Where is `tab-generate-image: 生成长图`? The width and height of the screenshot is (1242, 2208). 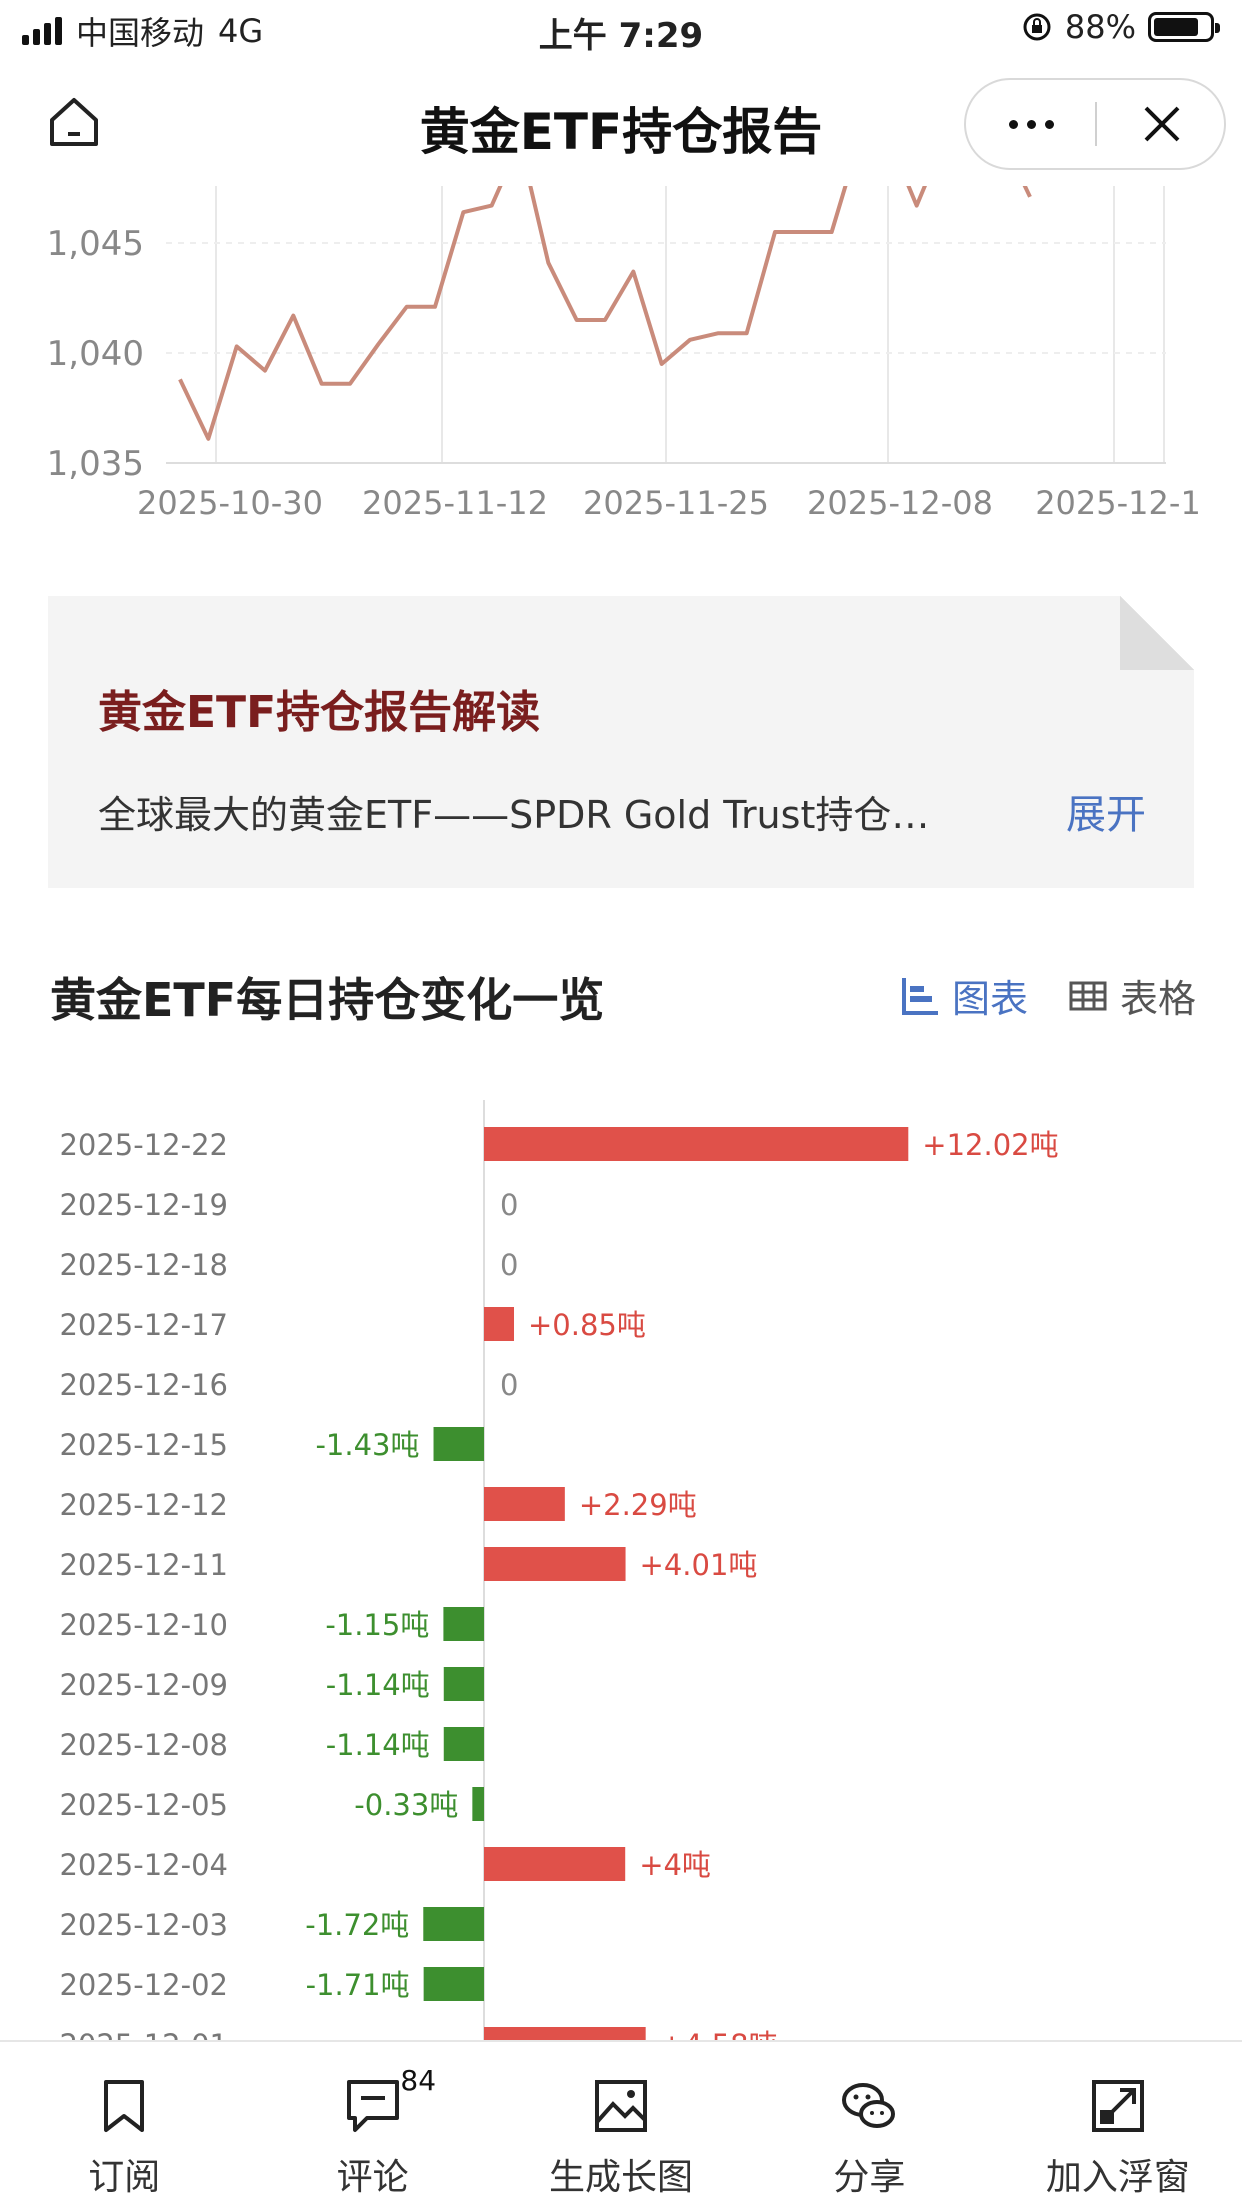
tab-generate-image: 生成长图 is located at coordinates (621, 2125).